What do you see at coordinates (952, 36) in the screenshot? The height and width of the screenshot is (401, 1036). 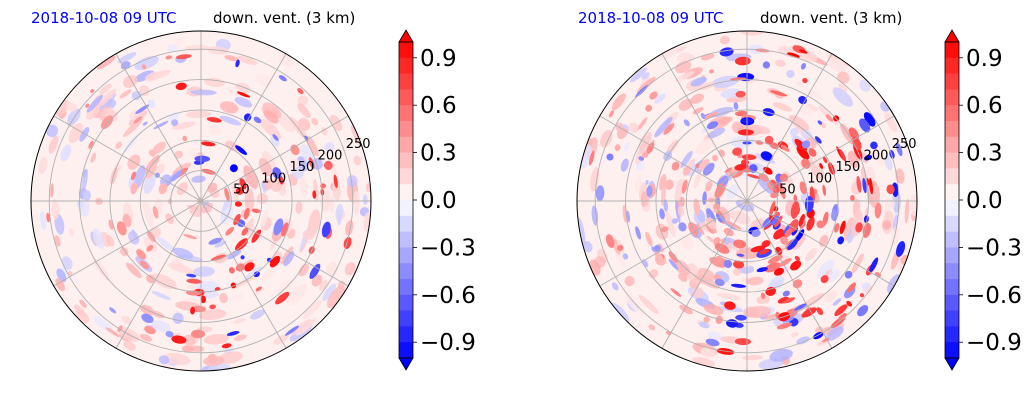 I see `colorbar-extend-max` at bounding box center [952, 36].